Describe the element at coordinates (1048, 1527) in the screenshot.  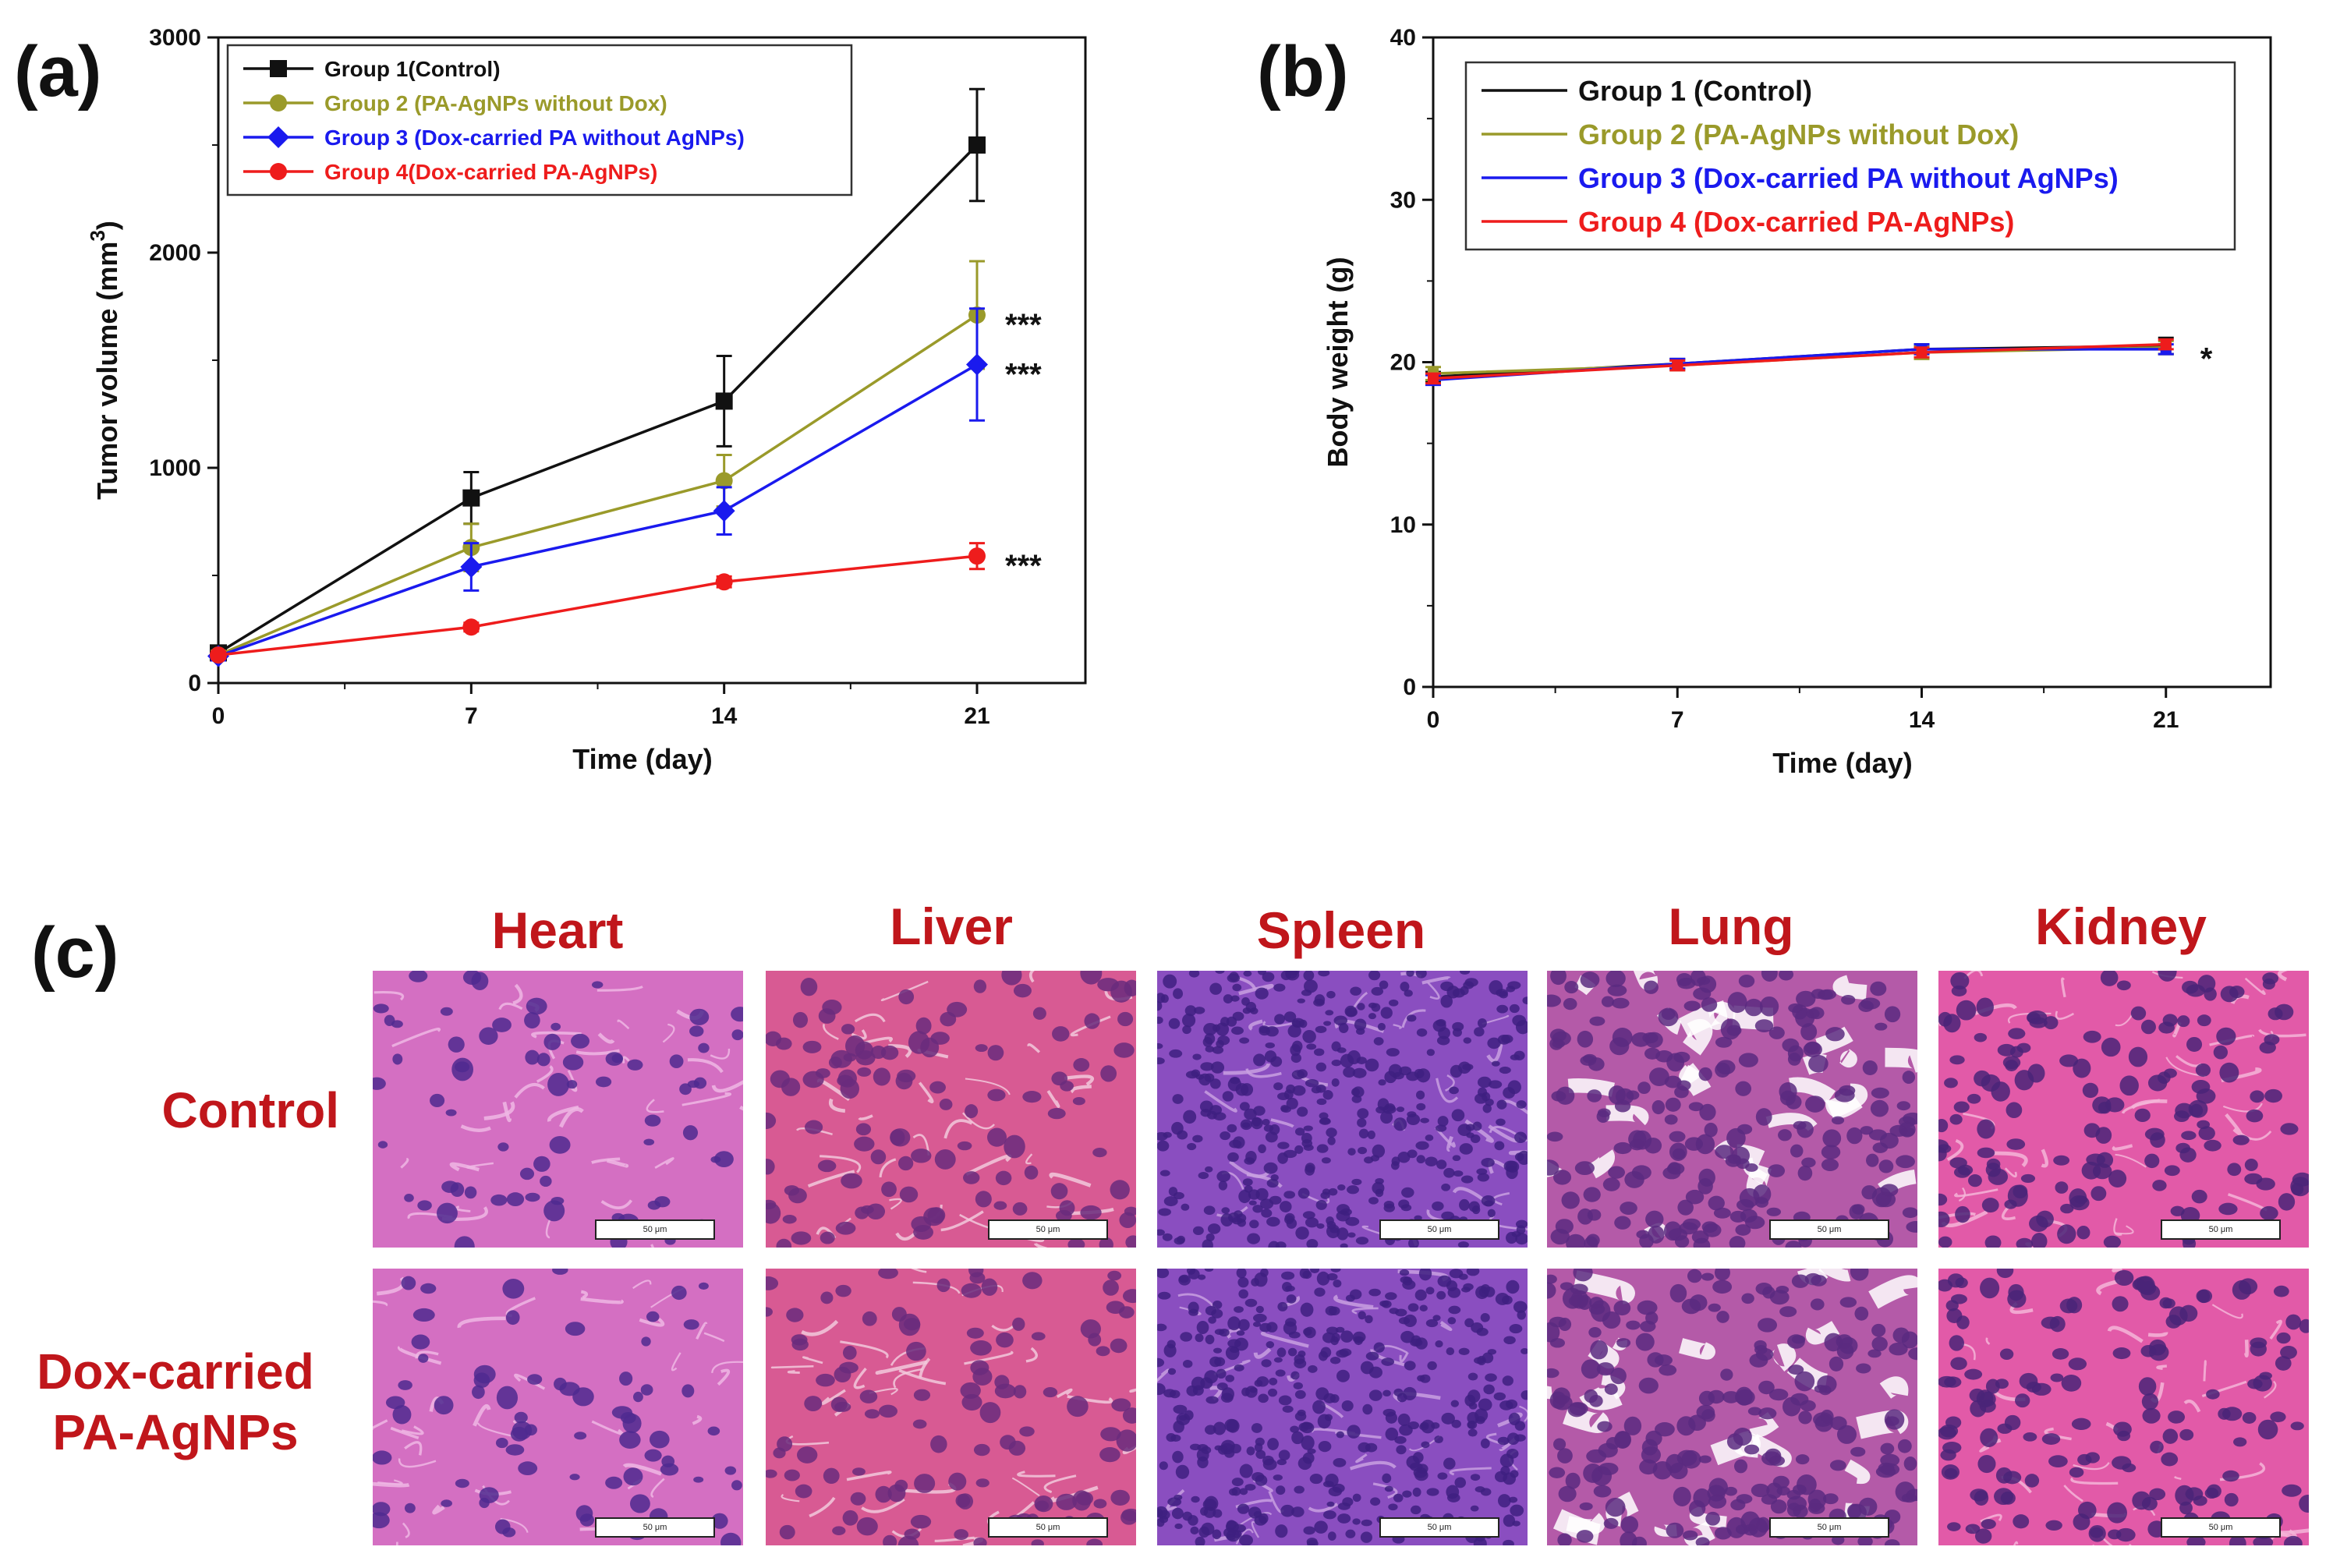
I see `scale-bar: 50 μm` at that location.